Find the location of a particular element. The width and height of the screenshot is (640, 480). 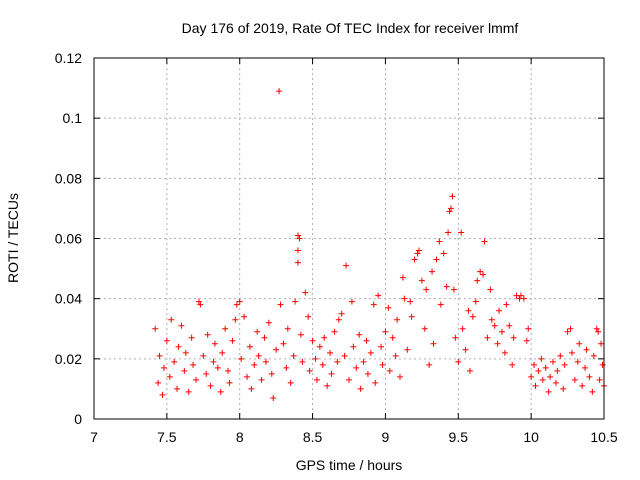

y-tick-label: 0.06 is located at coordinates (68, 239).